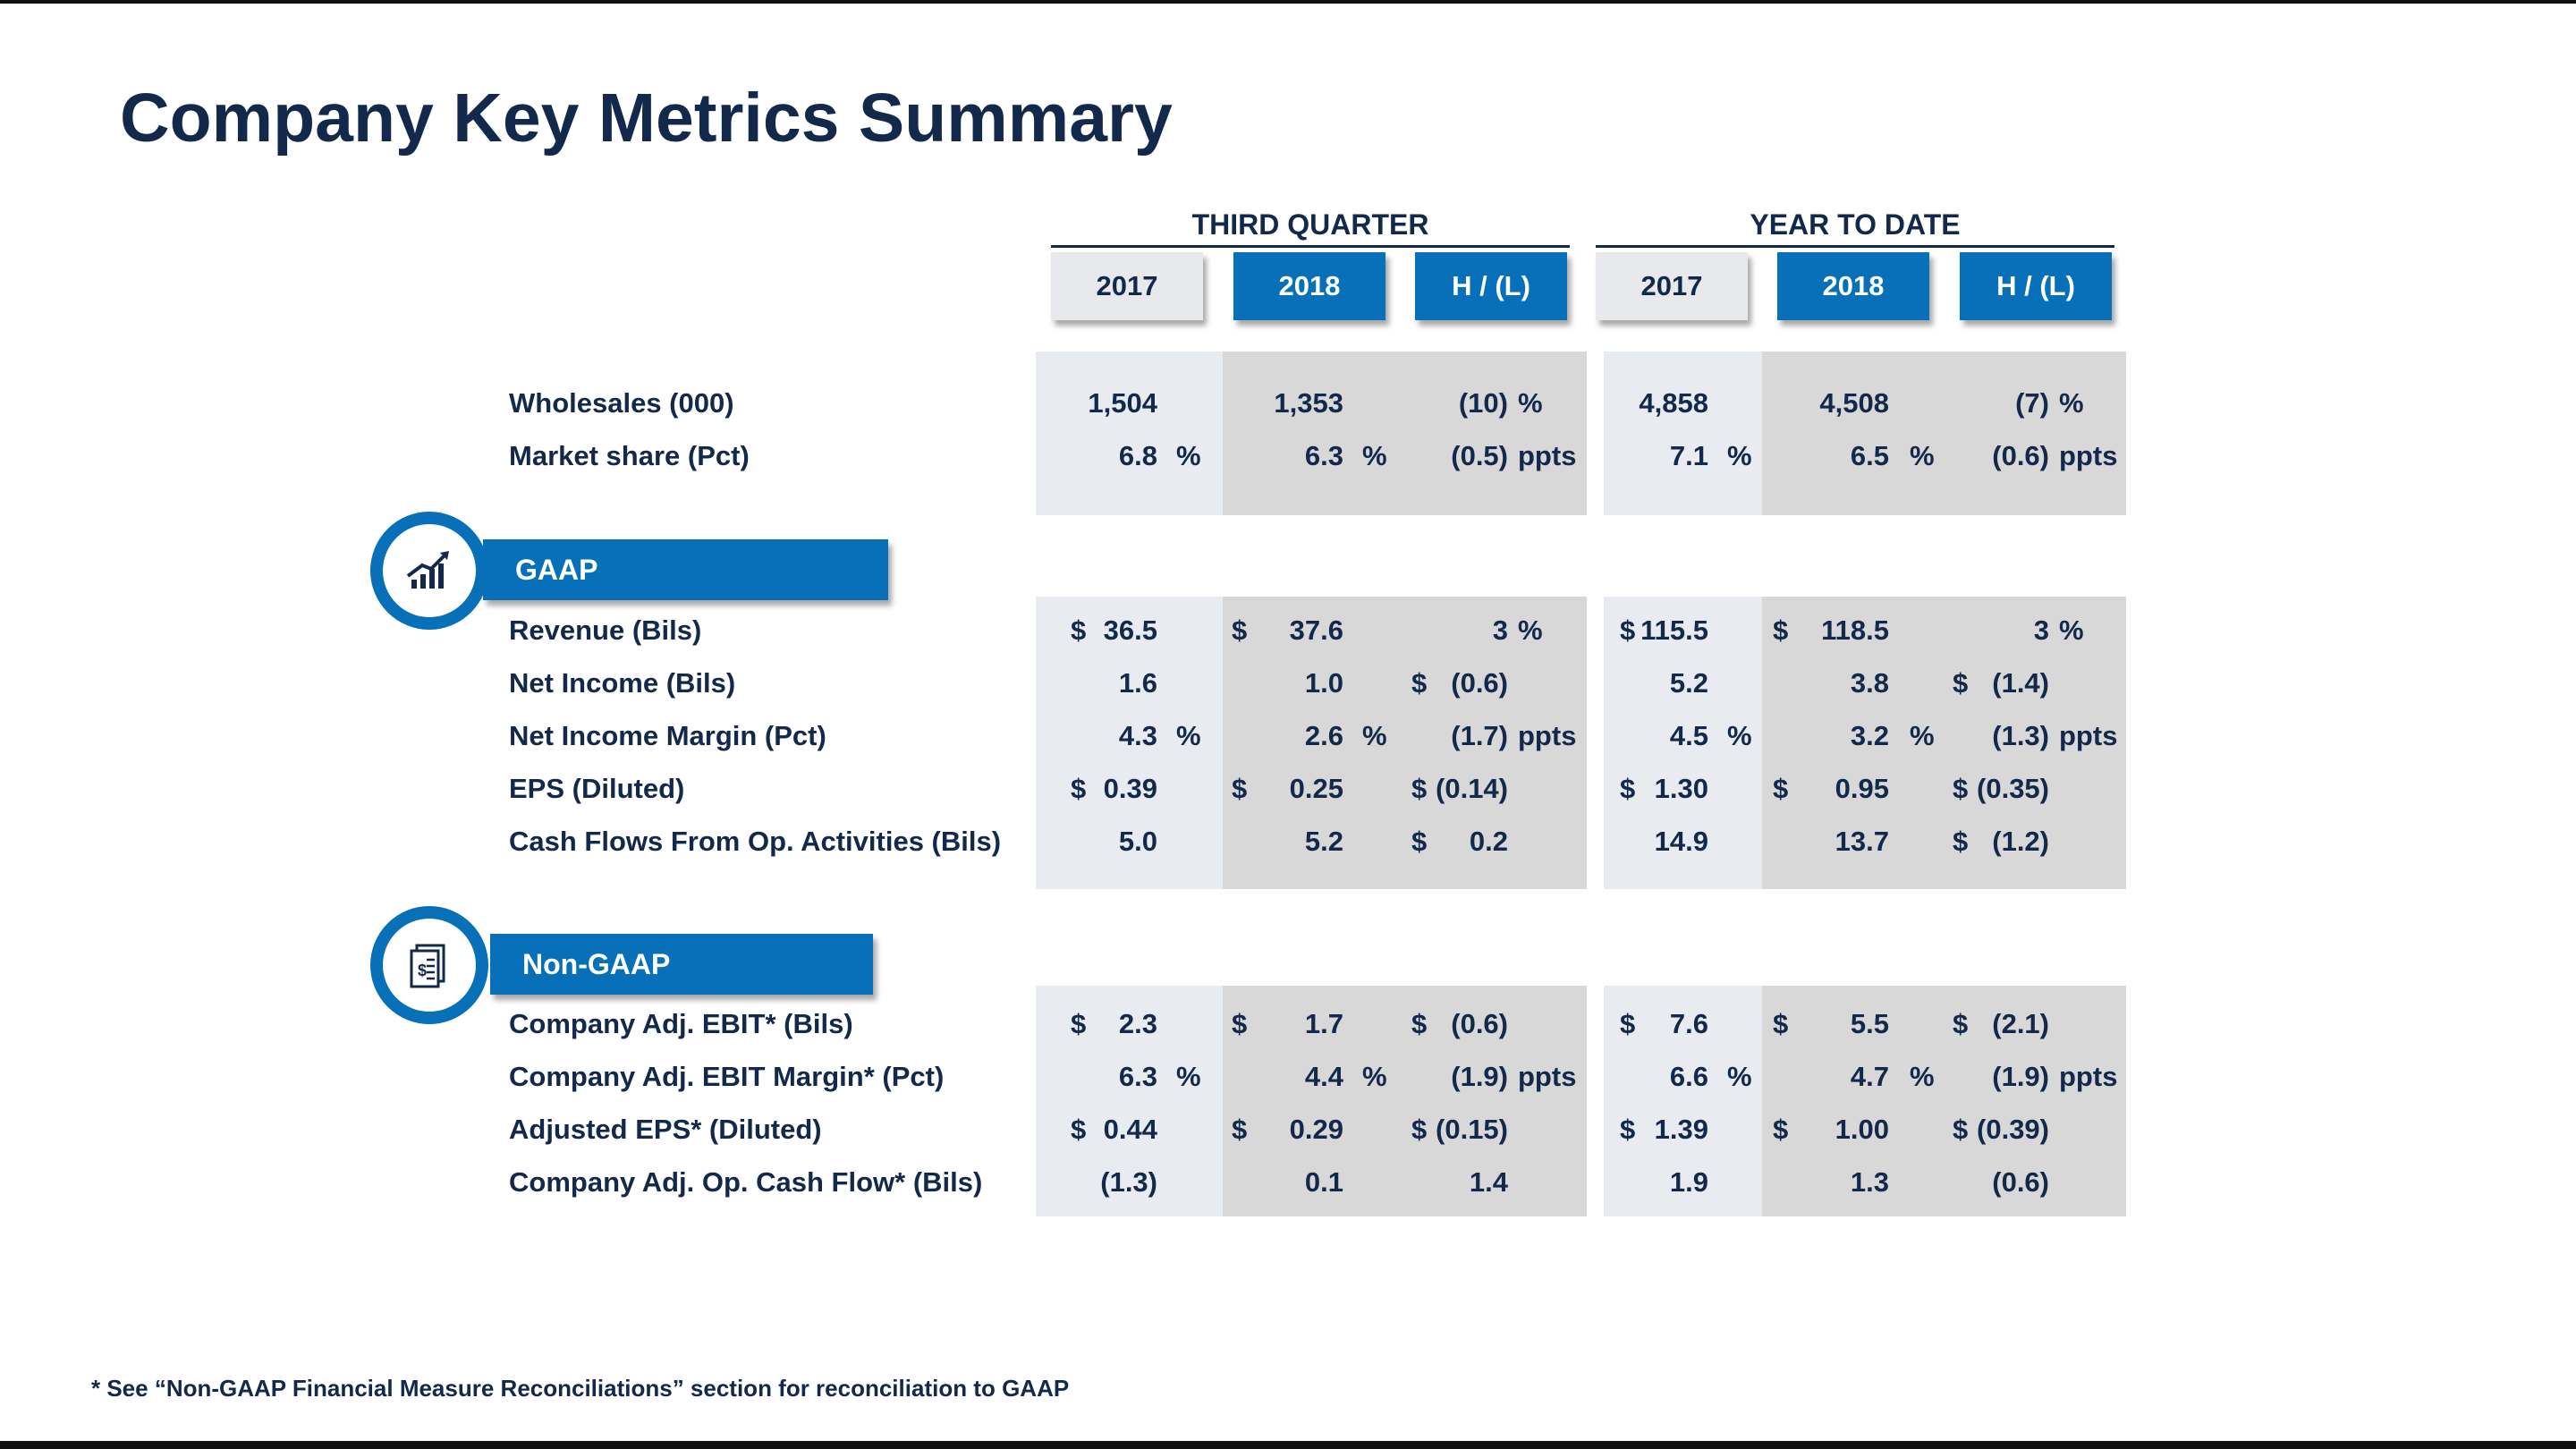 The width and height of the screenshot is (2576, 1449). What do you see at coordinates (1869, 735) in the screenshot?
I see `cell-value: 3.2` at bounding box center [1869, 735].